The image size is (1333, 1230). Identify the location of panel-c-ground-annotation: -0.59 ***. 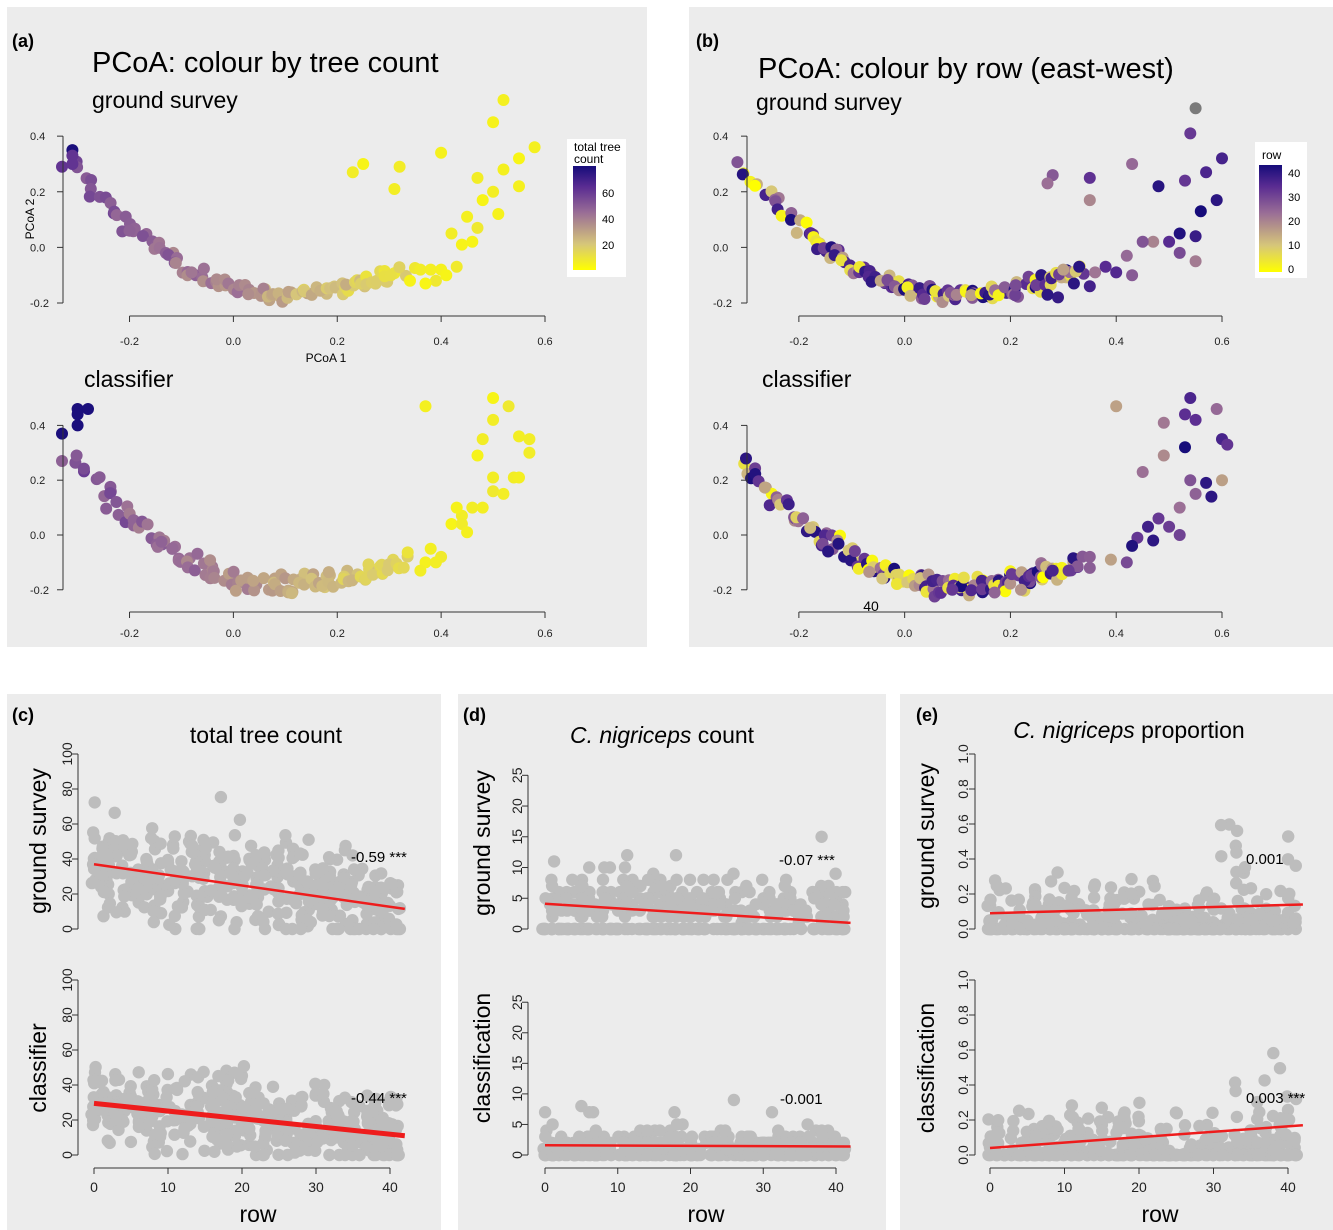
(379, 857).